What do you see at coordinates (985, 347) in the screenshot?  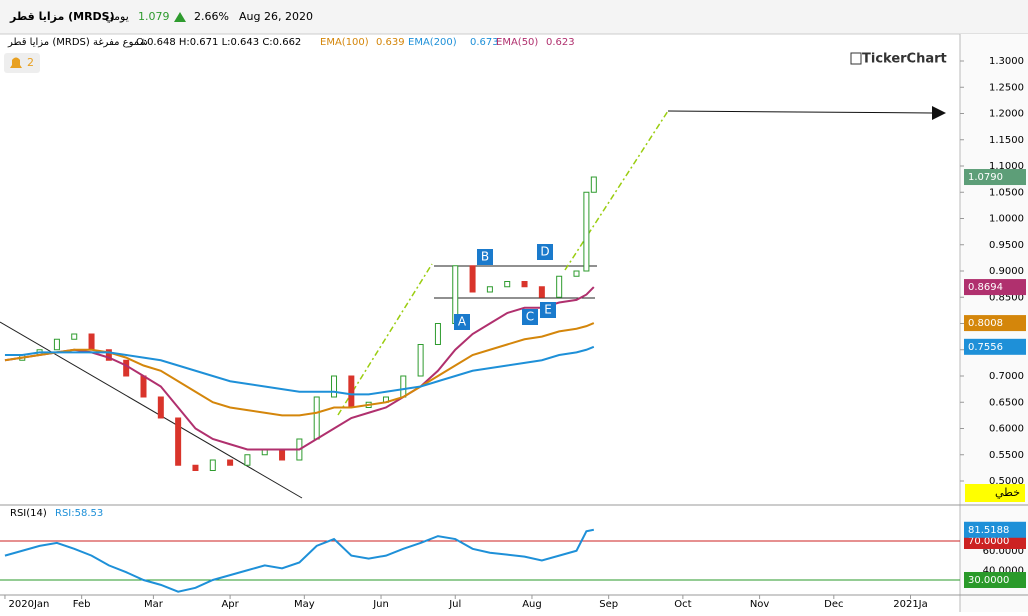 I see `value-box-label: 0.7556` at bounding box center [985, 347].